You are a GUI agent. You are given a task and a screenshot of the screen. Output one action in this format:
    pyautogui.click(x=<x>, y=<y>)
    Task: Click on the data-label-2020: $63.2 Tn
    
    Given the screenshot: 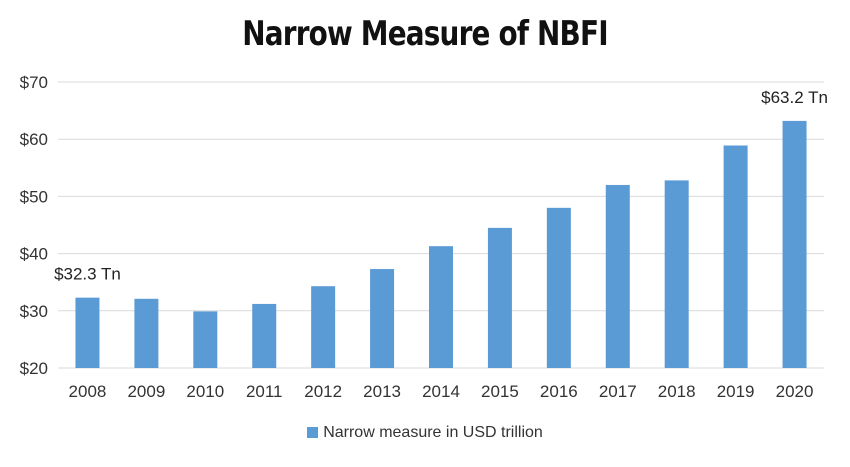 What is the action you would take?
    pyautogui.click(x=794, y=97)
    